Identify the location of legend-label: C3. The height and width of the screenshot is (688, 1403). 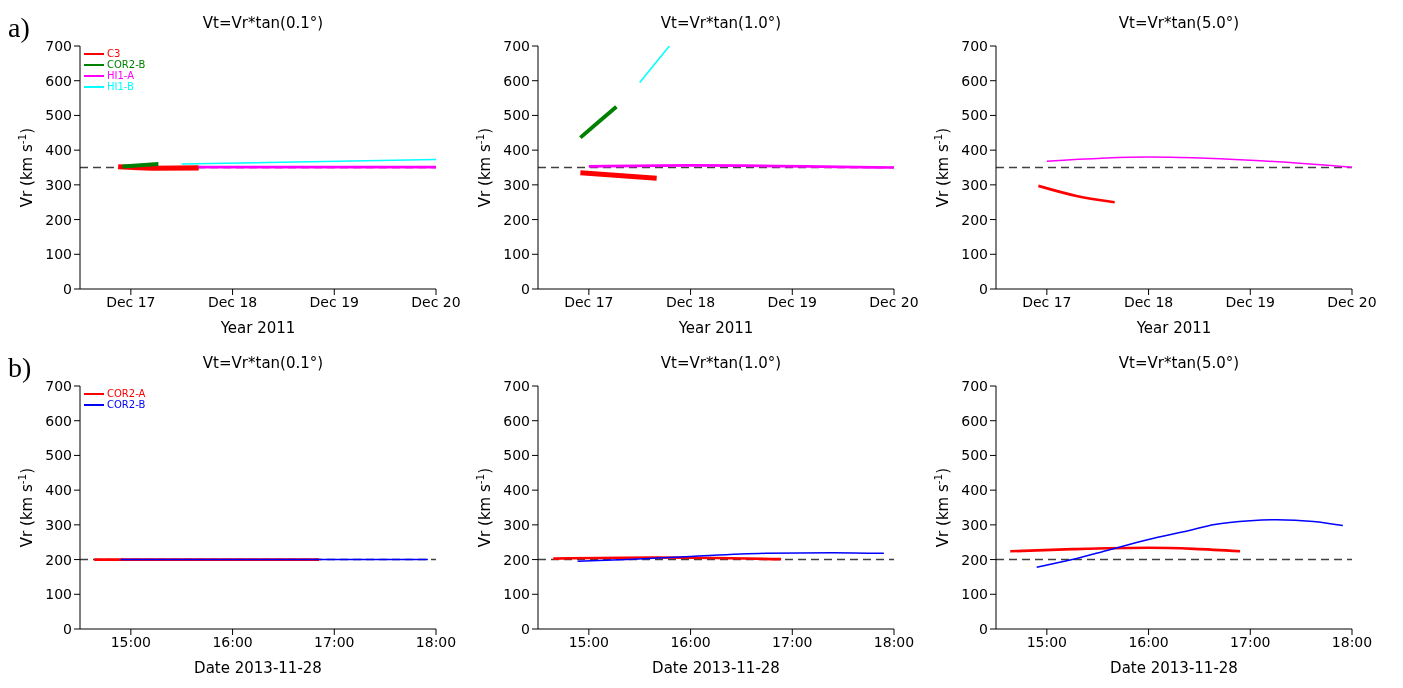
(114, 53).